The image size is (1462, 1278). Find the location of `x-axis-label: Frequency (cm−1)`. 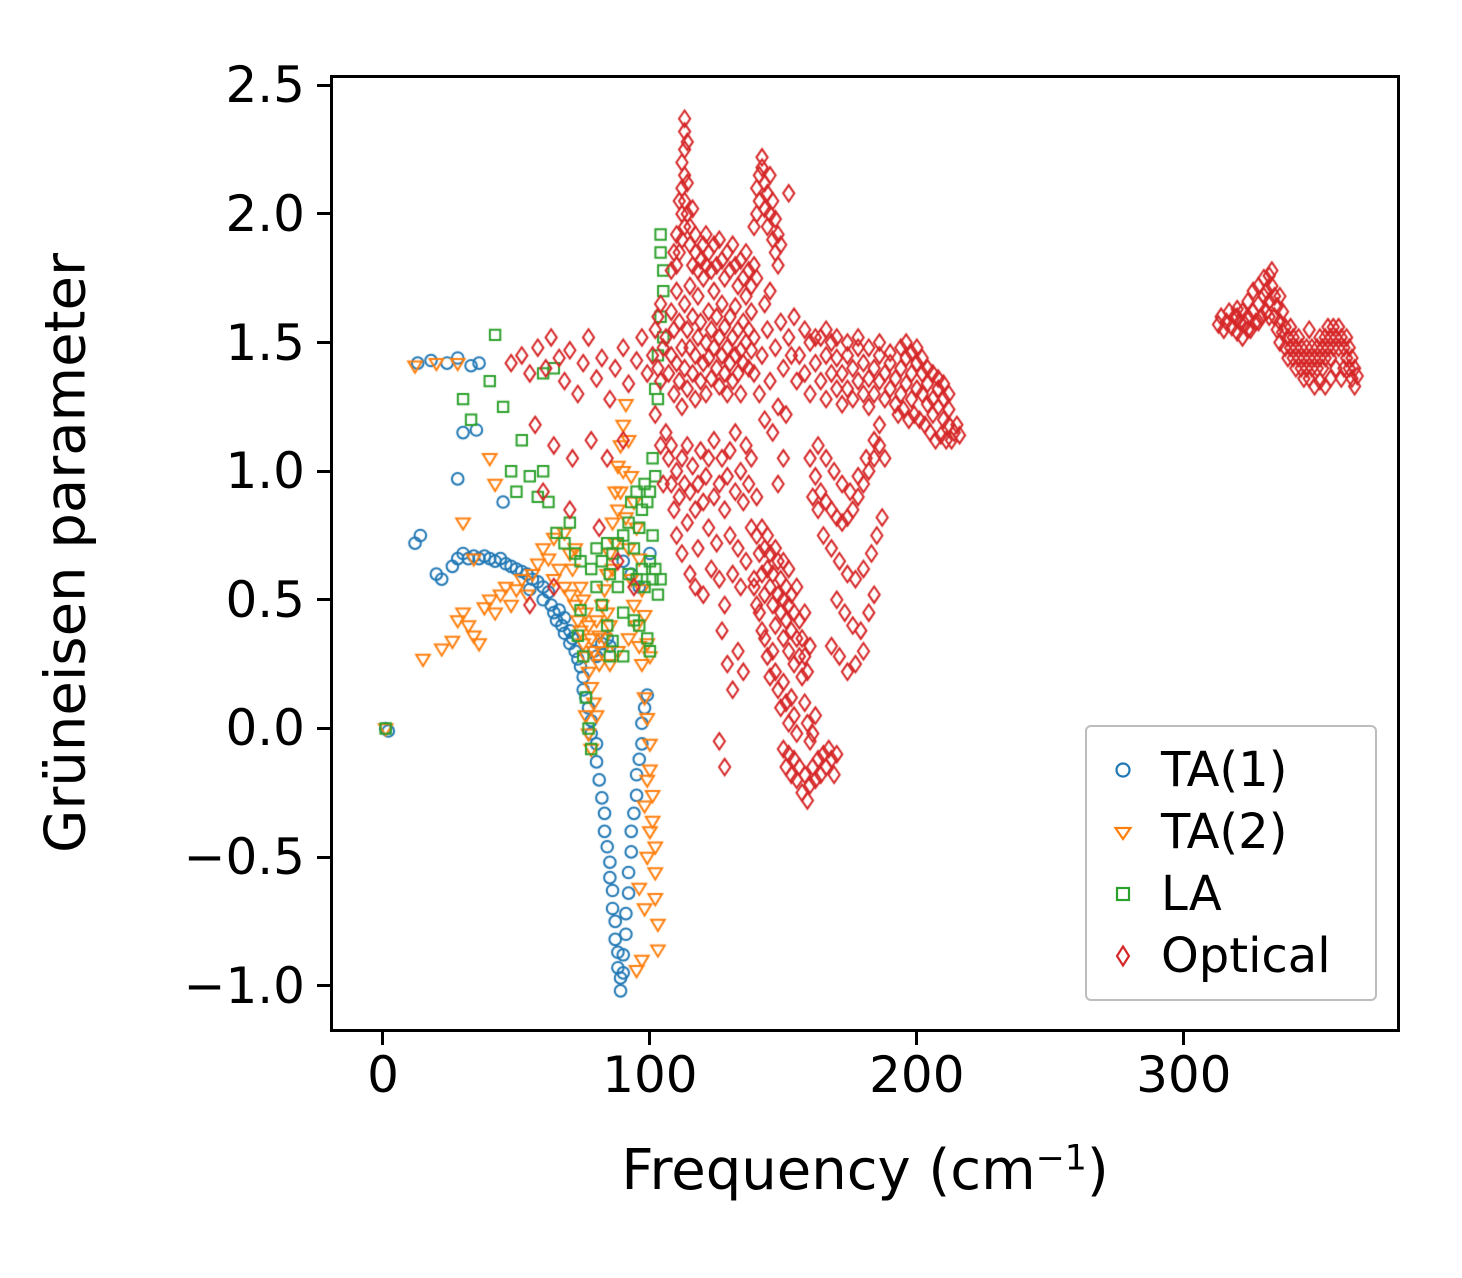

x-axis-label: Frequency (cm−1) is located at coordinates (864, 1170).